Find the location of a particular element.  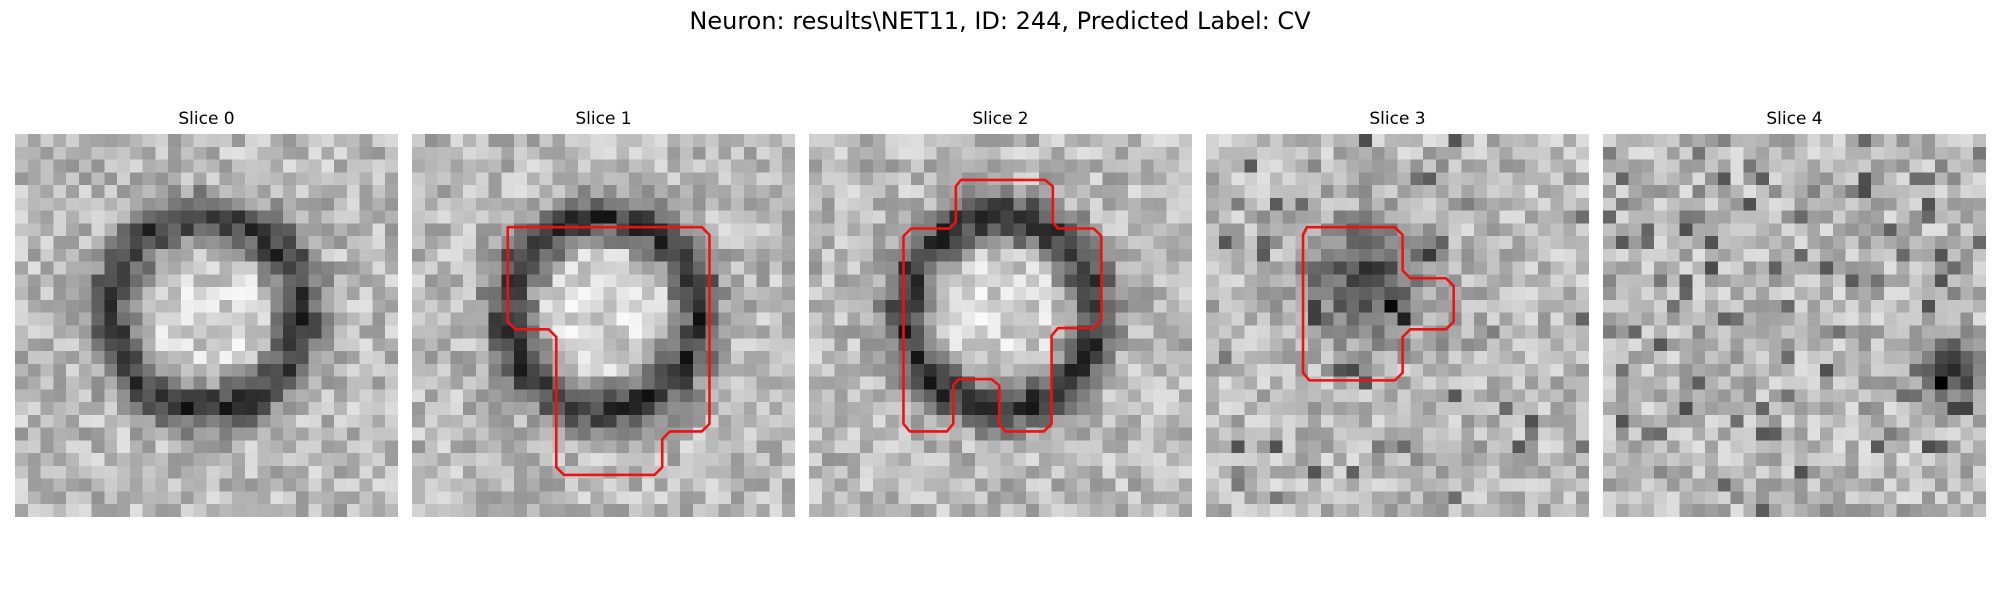

panel-title-slice-3: Slice 3 is located at coordinates (1397, 119).